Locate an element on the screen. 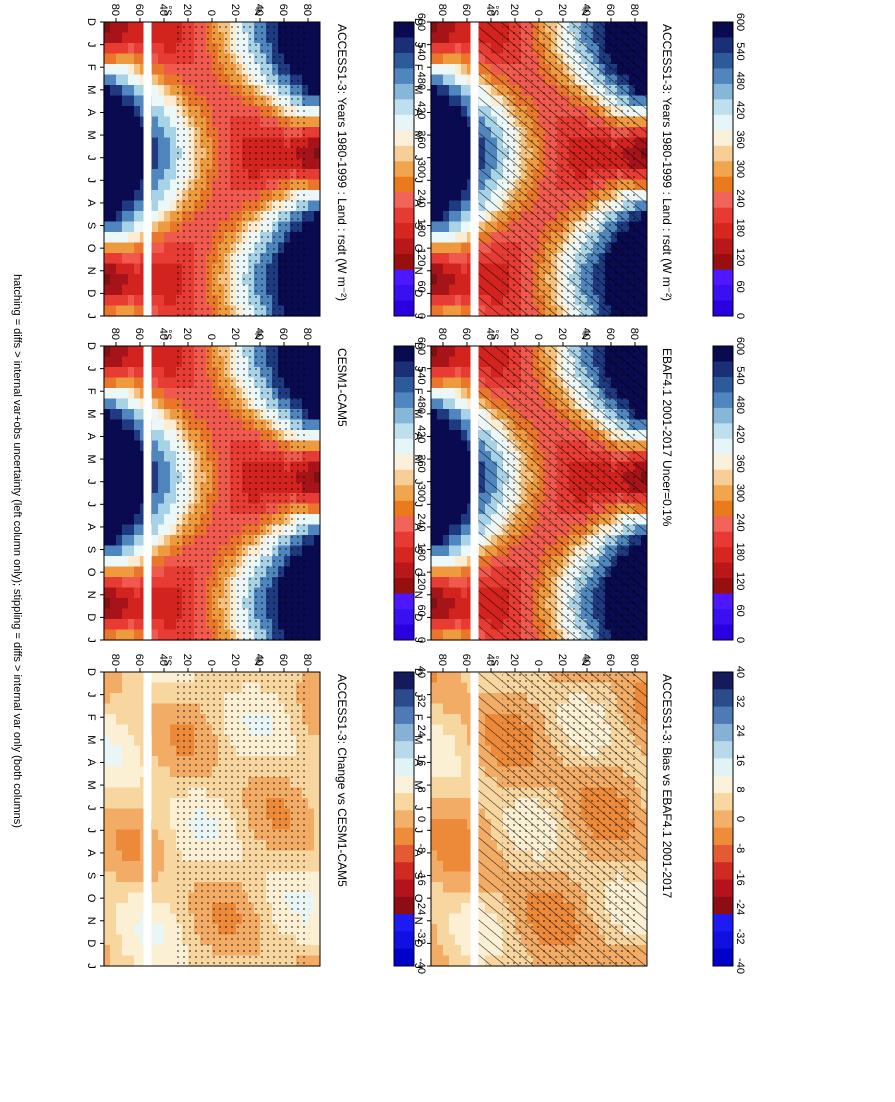 The height and width of the screenshot is (1102, 895). y-unit-south: °S is located at coordinates (493, 660).